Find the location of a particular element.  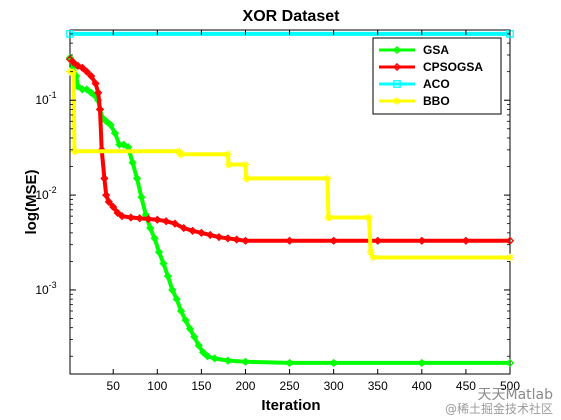

x-tick-label: 350 is located at coordinates (378, 386).